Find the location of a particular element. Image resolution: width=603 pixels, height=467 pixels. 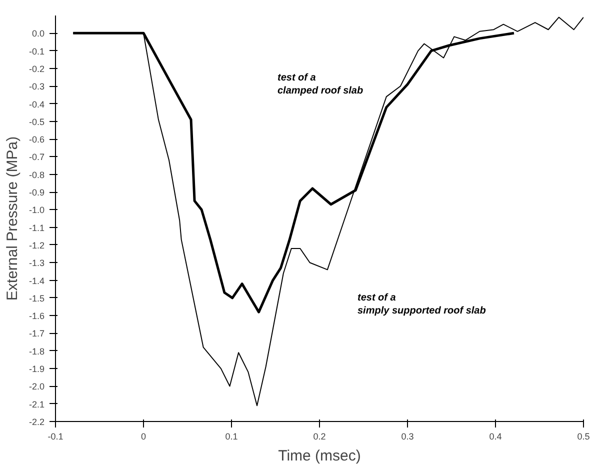

x-tick-label: 0.3 is located at coordinates (407, 437).